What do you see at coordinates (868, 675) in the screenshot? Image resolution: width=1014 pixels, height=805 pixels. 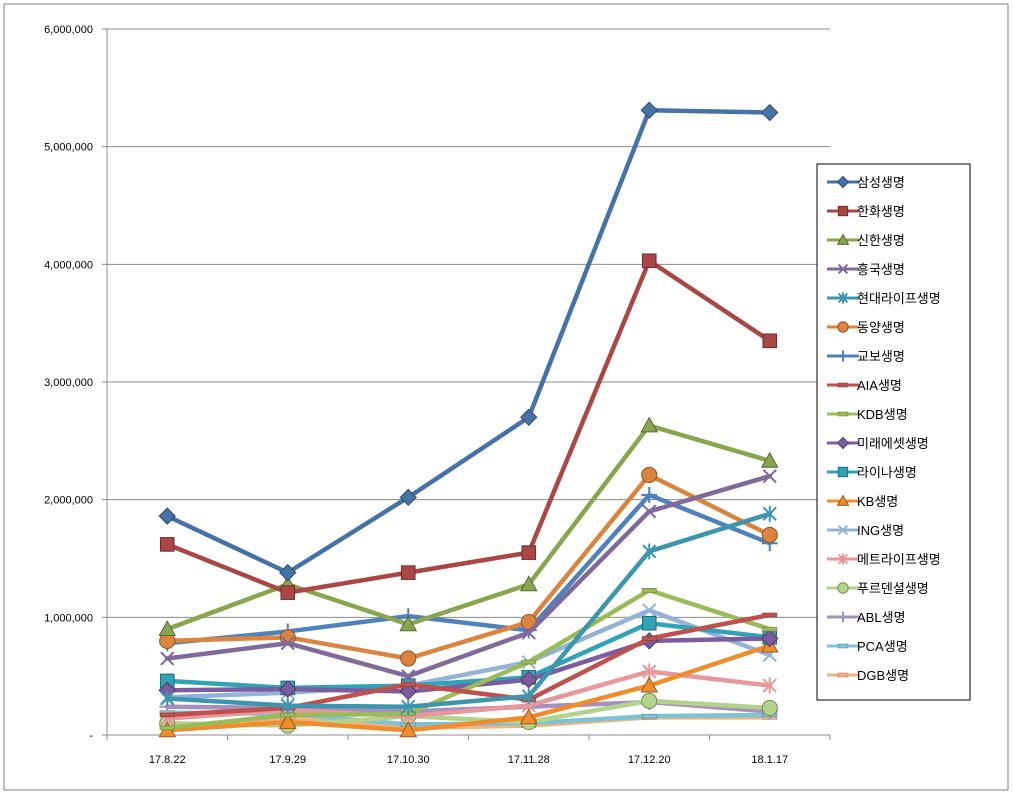 I see `legend-item: DGB생명` at bounding box center [868, 675].